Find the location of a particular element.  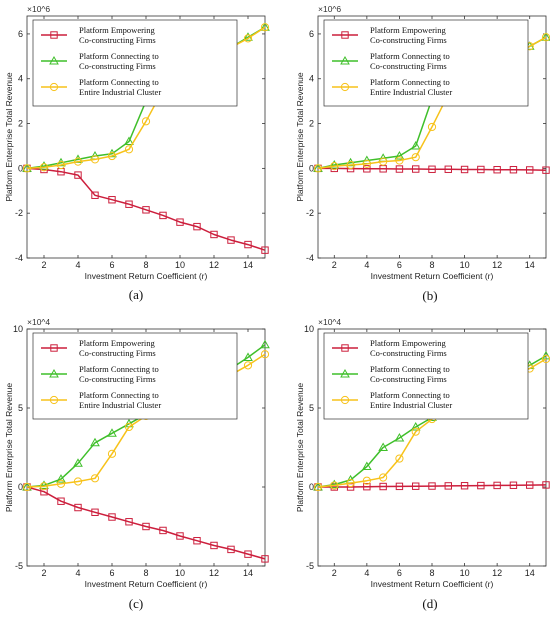

axis-multiplier: ×10^6 is located at coordinates (38, 9).